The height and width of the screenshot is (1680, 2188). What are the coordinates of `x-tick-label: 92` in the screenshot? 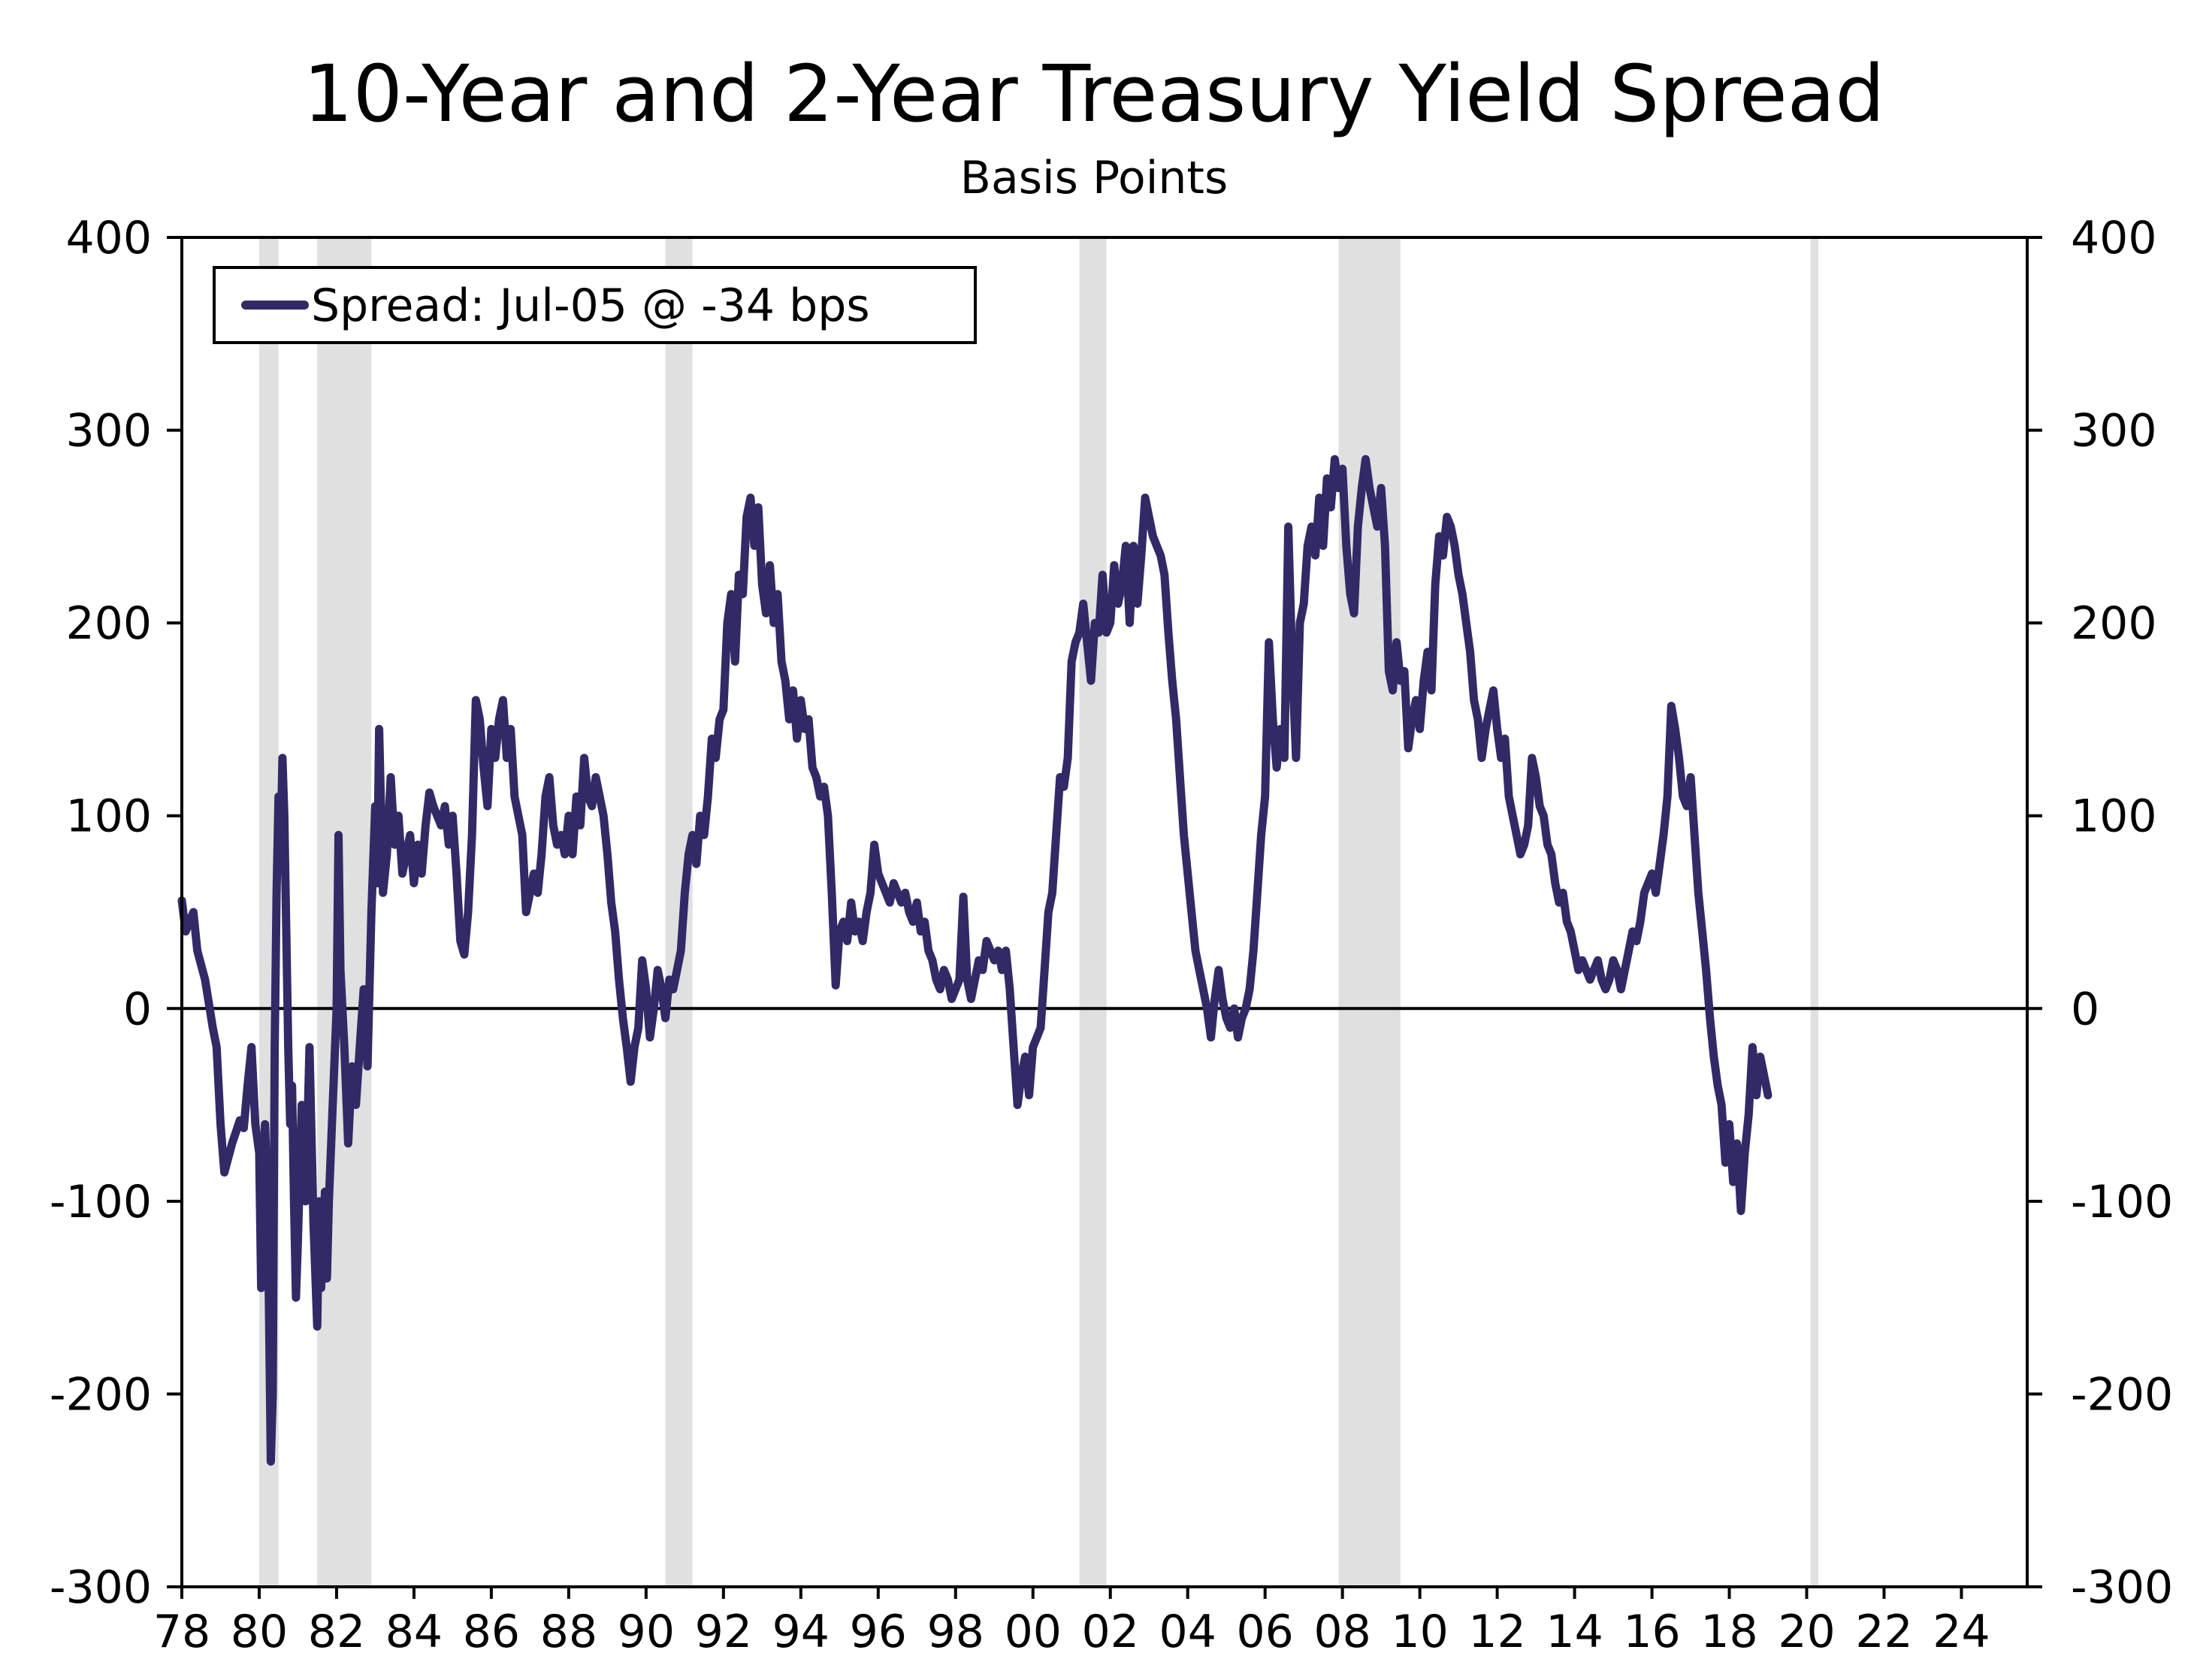 It's located at (723, 1632).